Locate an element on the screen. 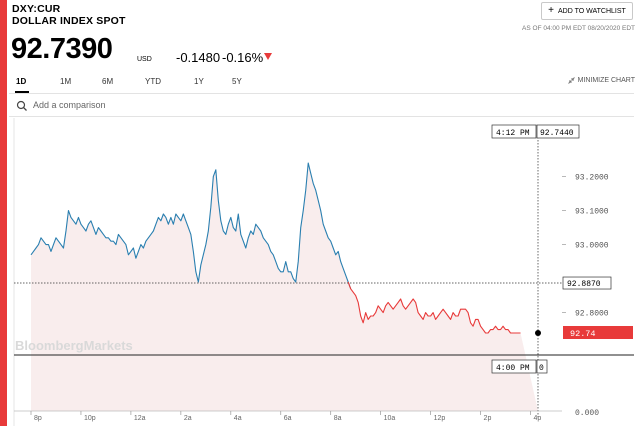  hover-time-box is located at coordinates (514, 131).